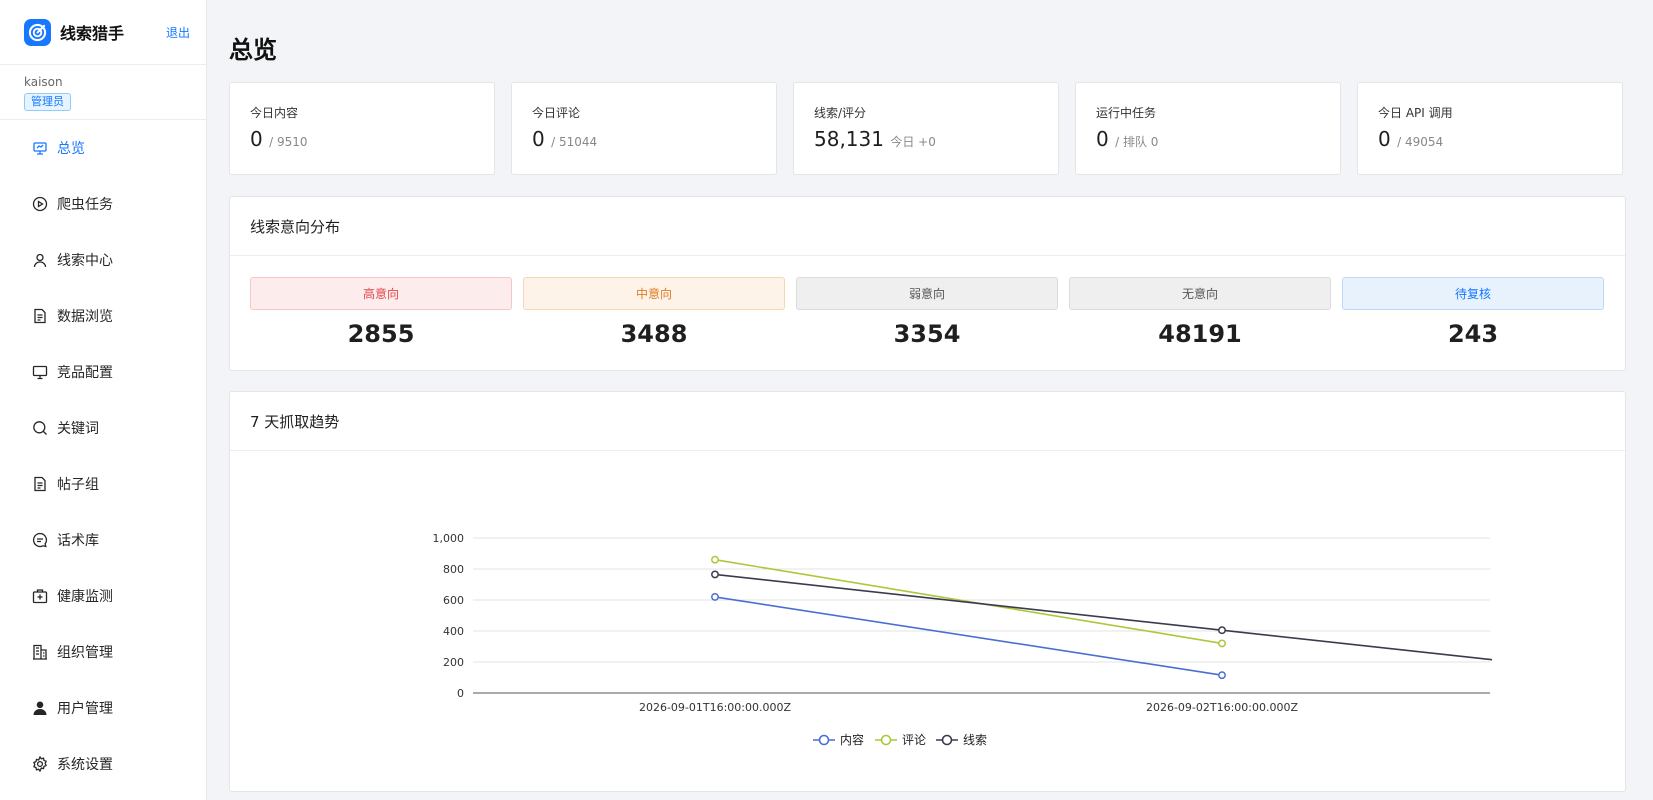  I want to click on stat-value-row: 0 / 9510, so click(362, 140).